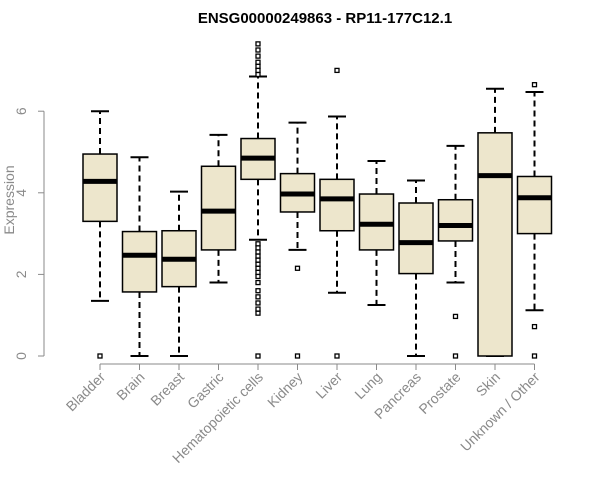  What do you see at coordinates (258, 200) in the screenshot?
I see `box-hematopoietic-cells` at bounding box center [258, 200].